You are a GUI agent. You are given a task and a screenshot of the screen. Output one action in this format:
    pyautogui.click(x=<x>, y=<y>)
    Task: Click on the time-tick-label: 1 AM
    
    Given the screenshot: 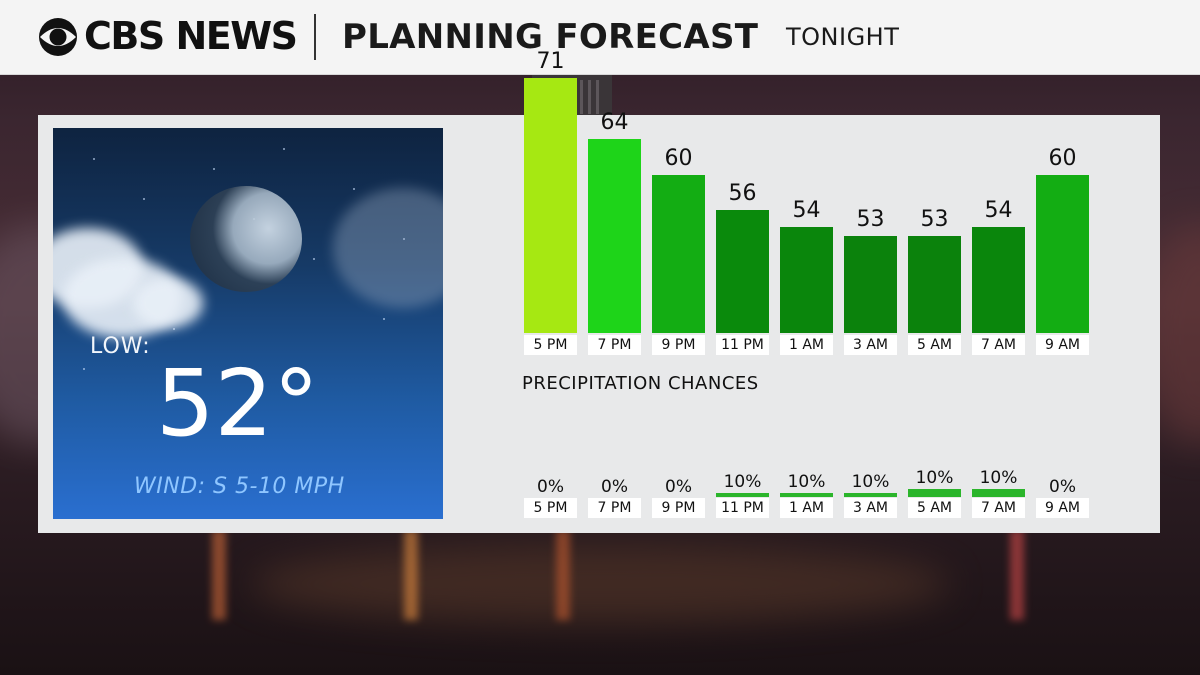 What is the action you would take?
    pyautogui.click(x=806, y=345)
    